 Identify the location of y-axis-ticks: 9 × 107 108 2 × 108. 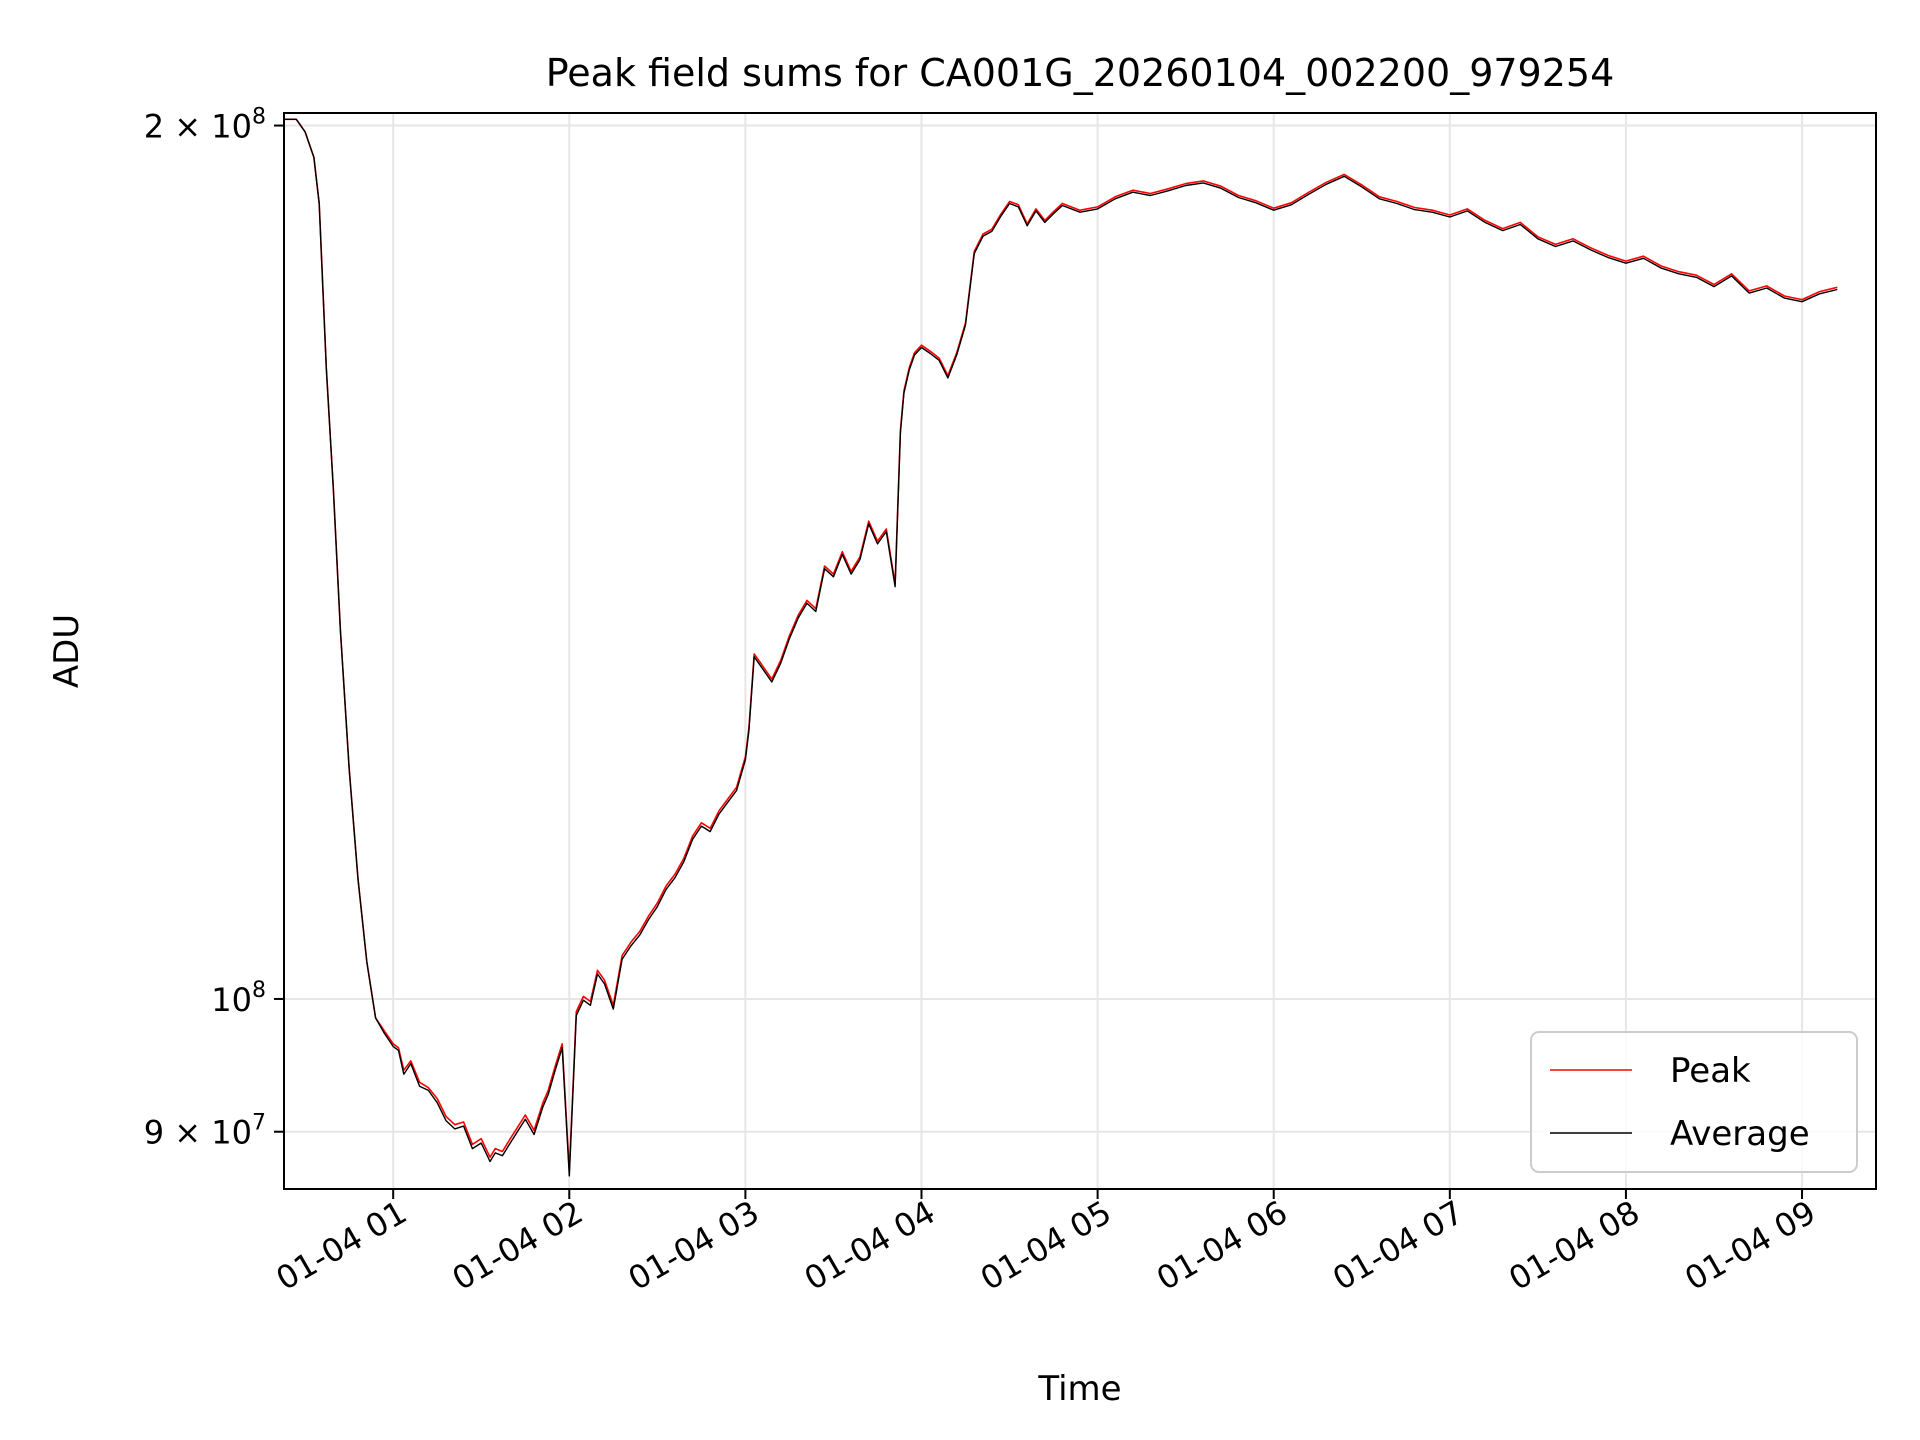
(214, 628).